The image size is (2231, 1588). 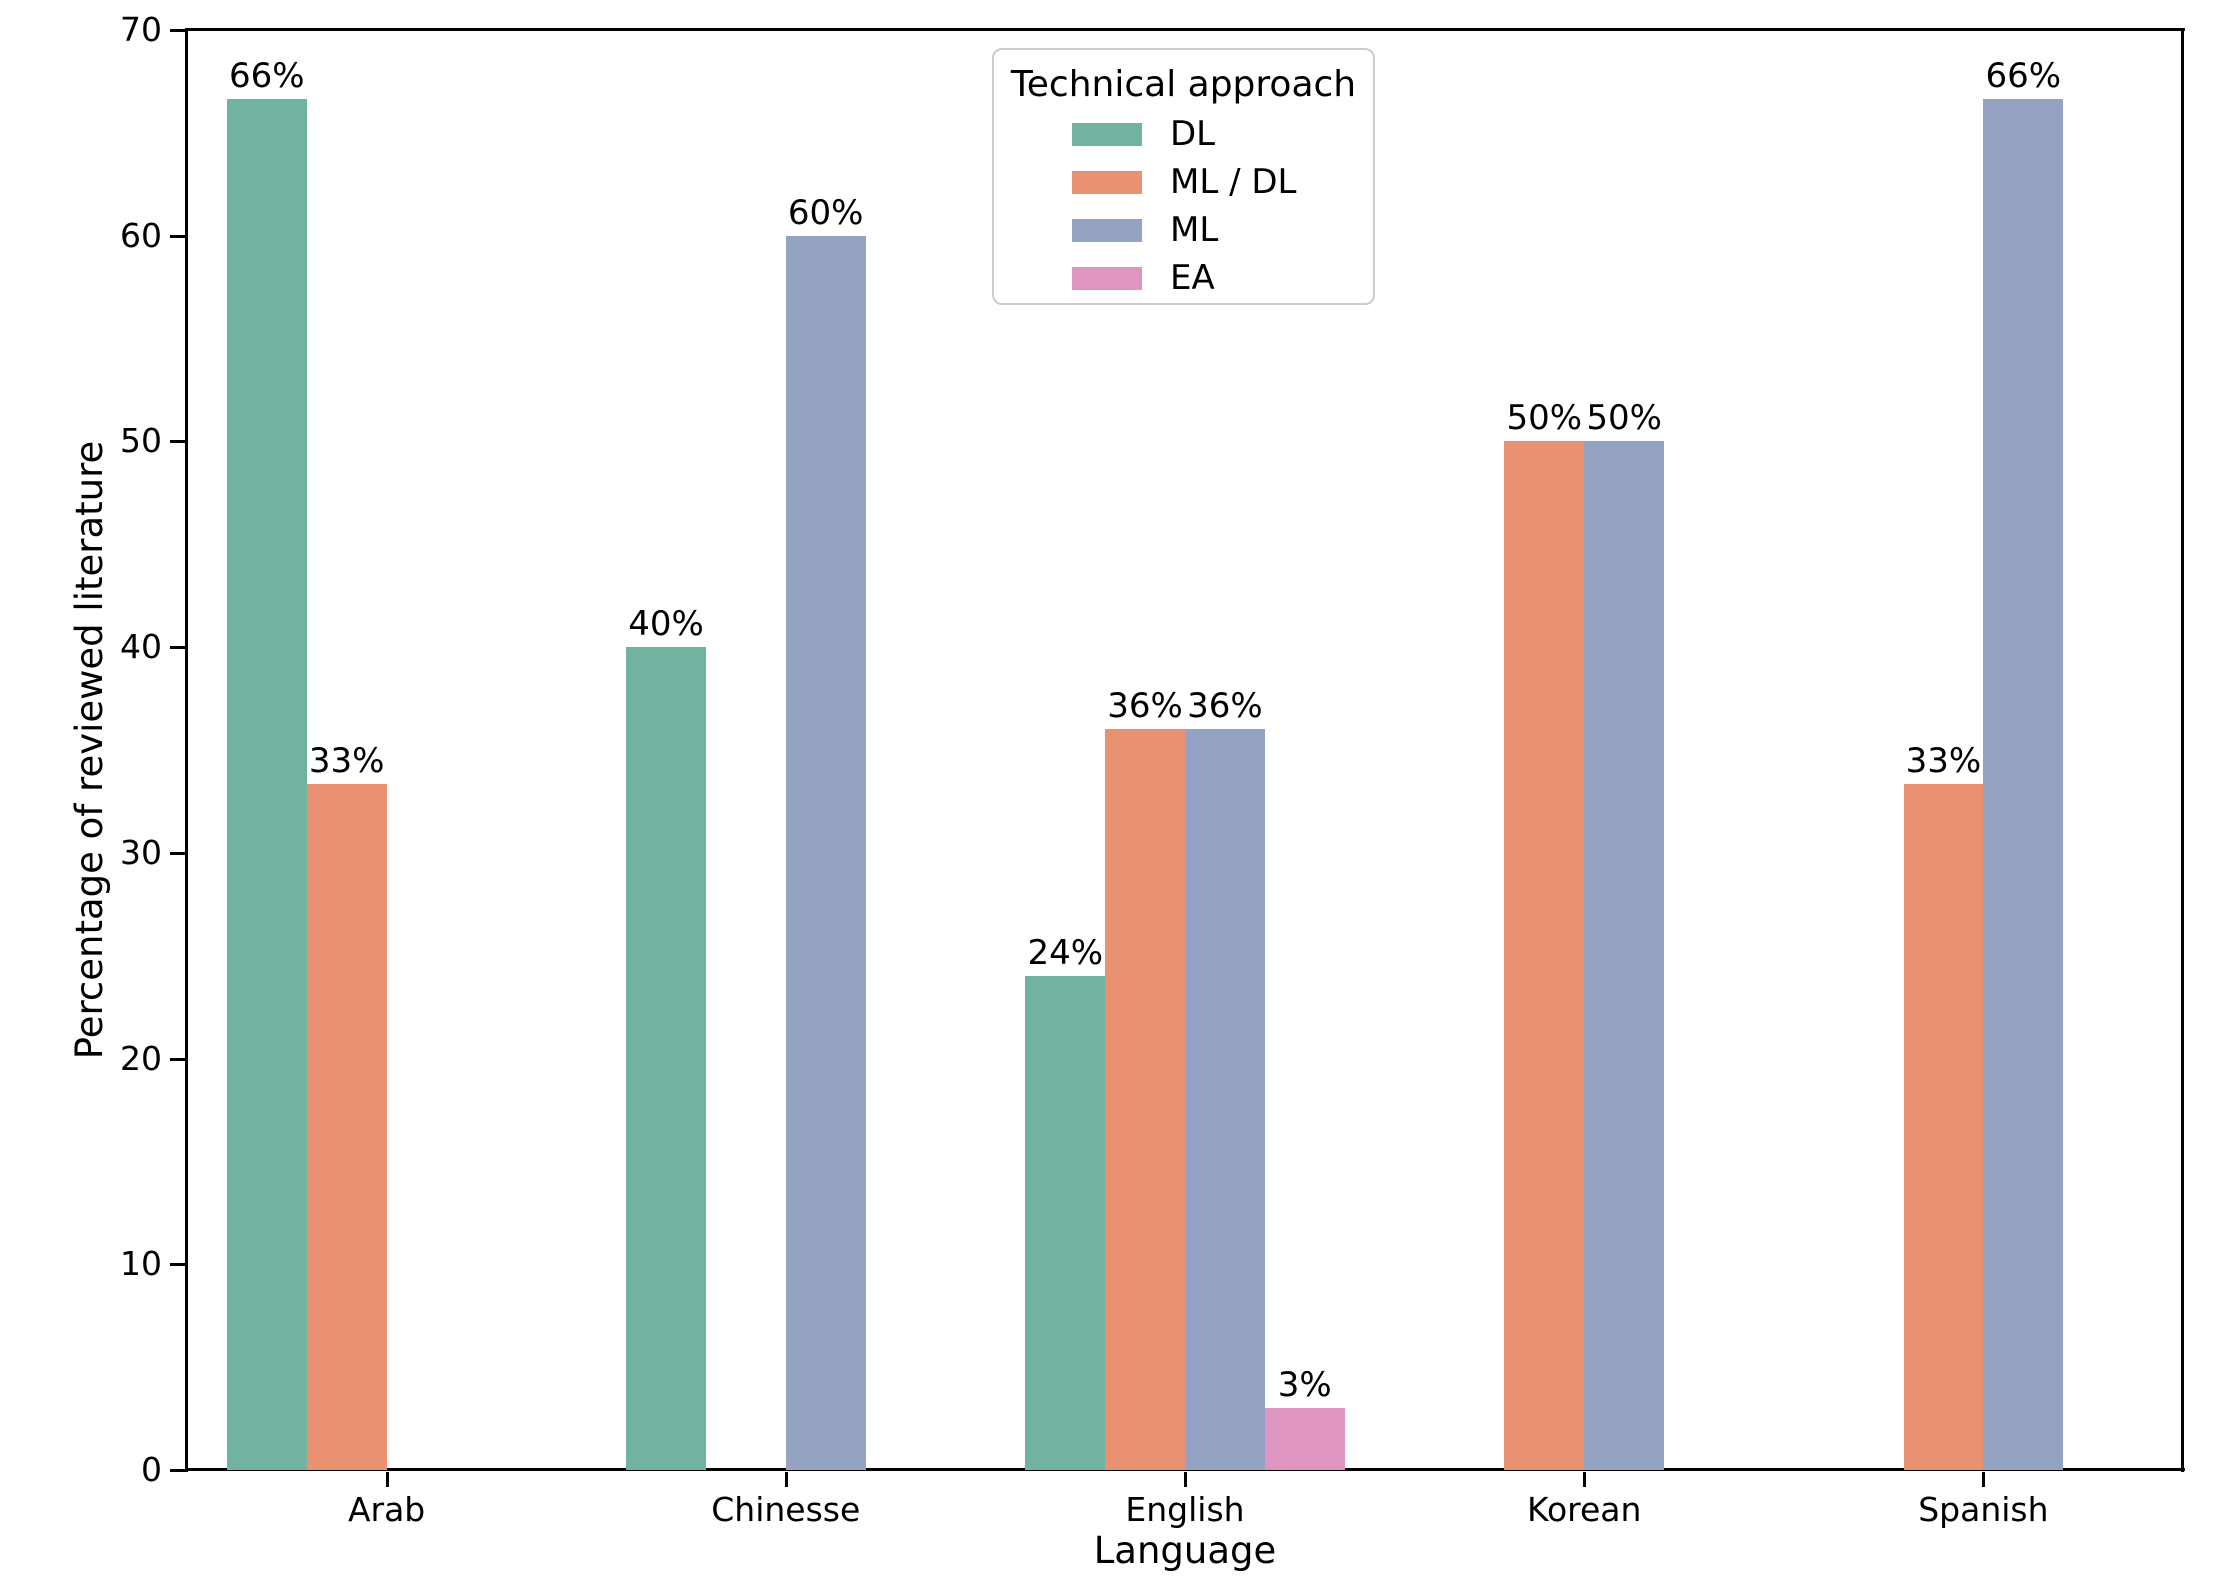 I want to click on x-tick-label-korean: Korean, so click(x=1584, y=1509).